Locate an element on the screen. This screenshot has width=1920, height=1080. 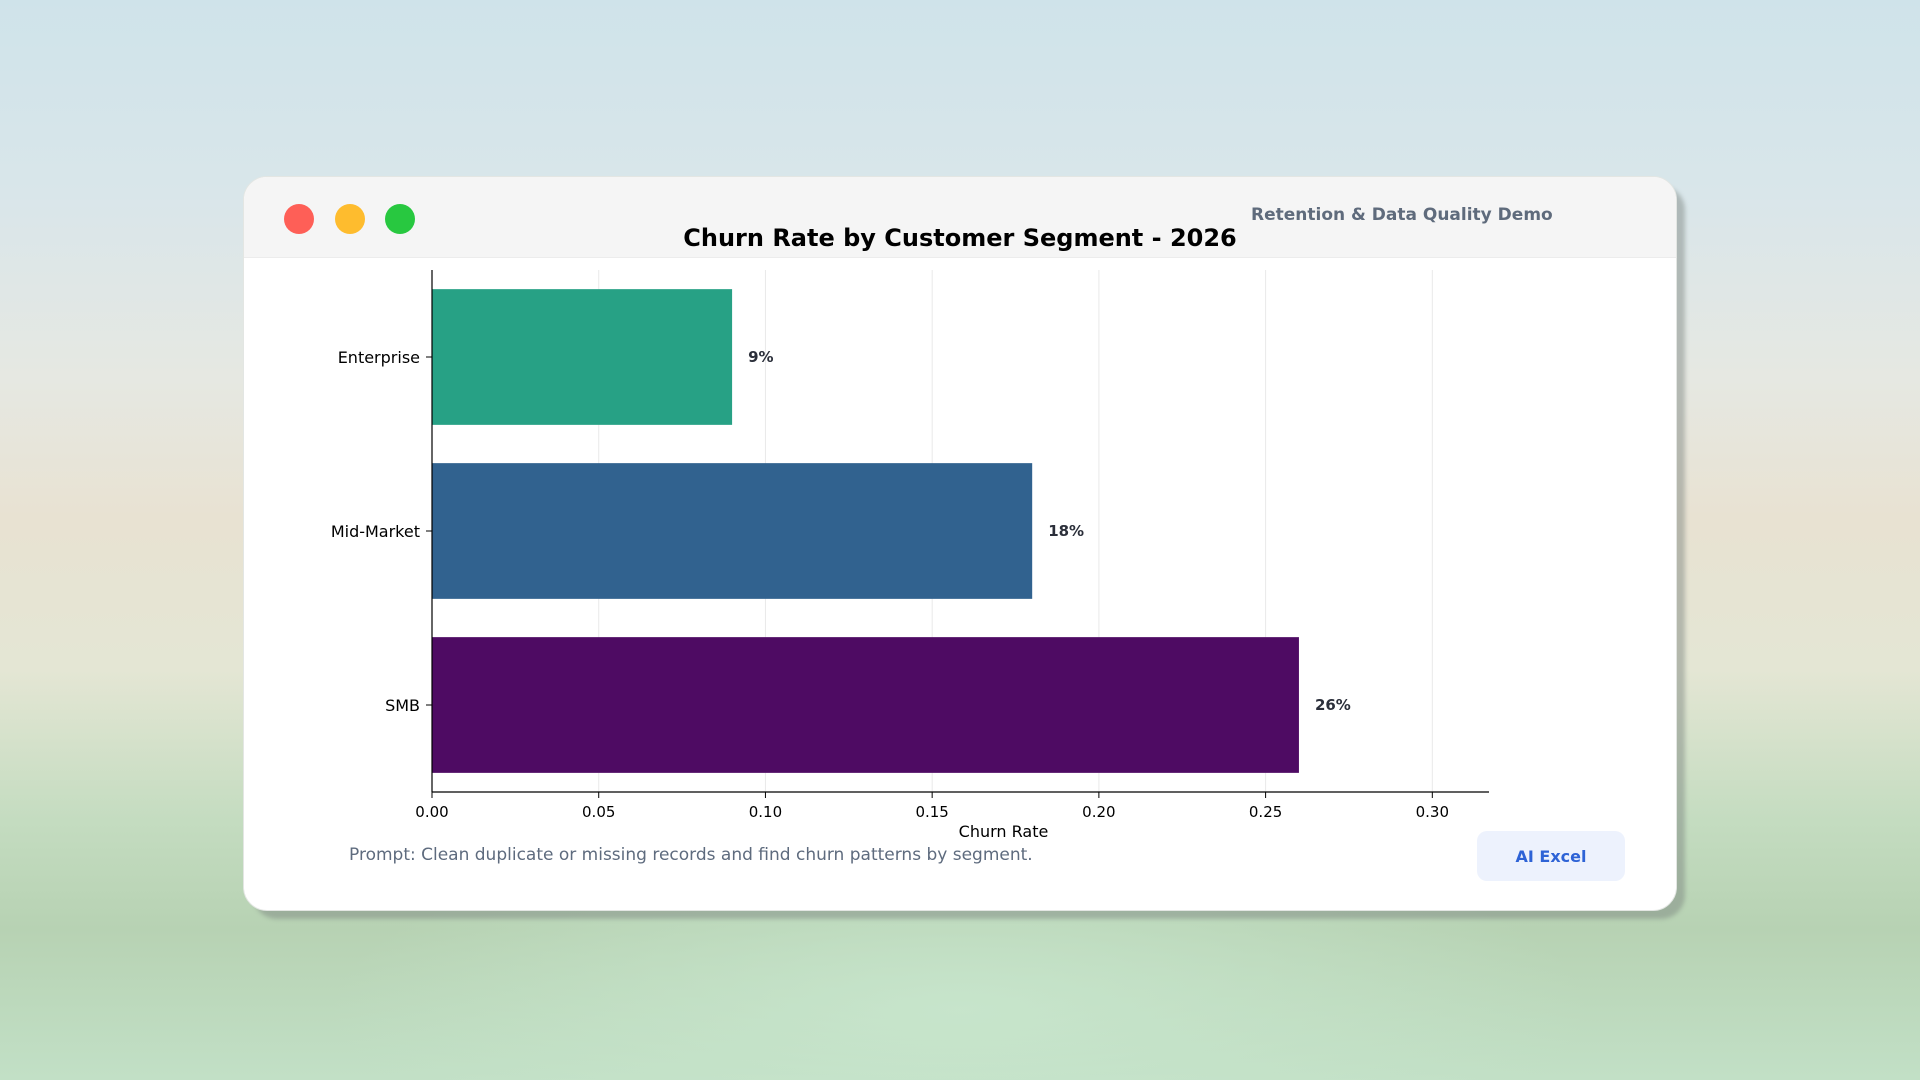
bar-enterprise is located at coordinates (582, 357).